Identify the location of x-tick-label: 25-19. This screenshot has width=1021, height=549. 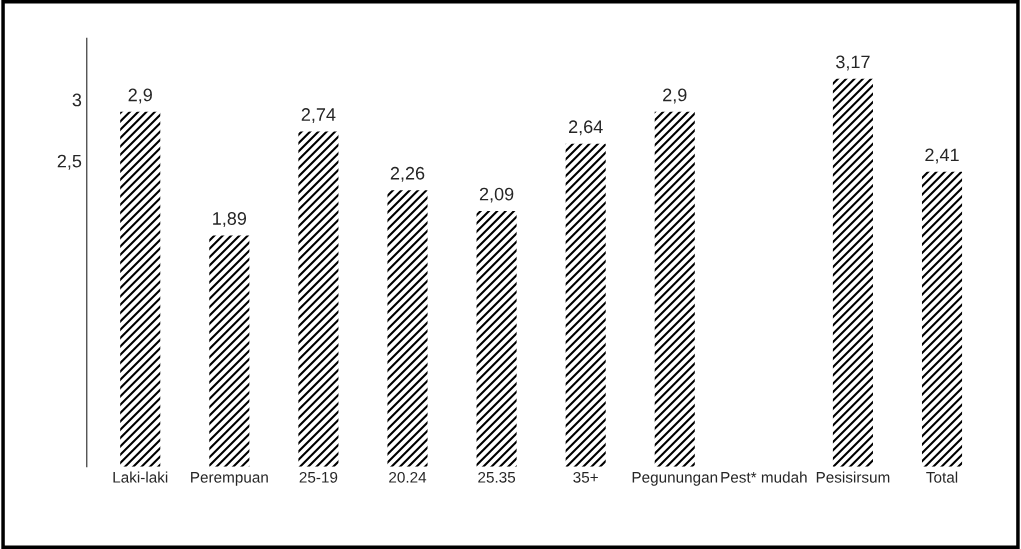
(318, 477).